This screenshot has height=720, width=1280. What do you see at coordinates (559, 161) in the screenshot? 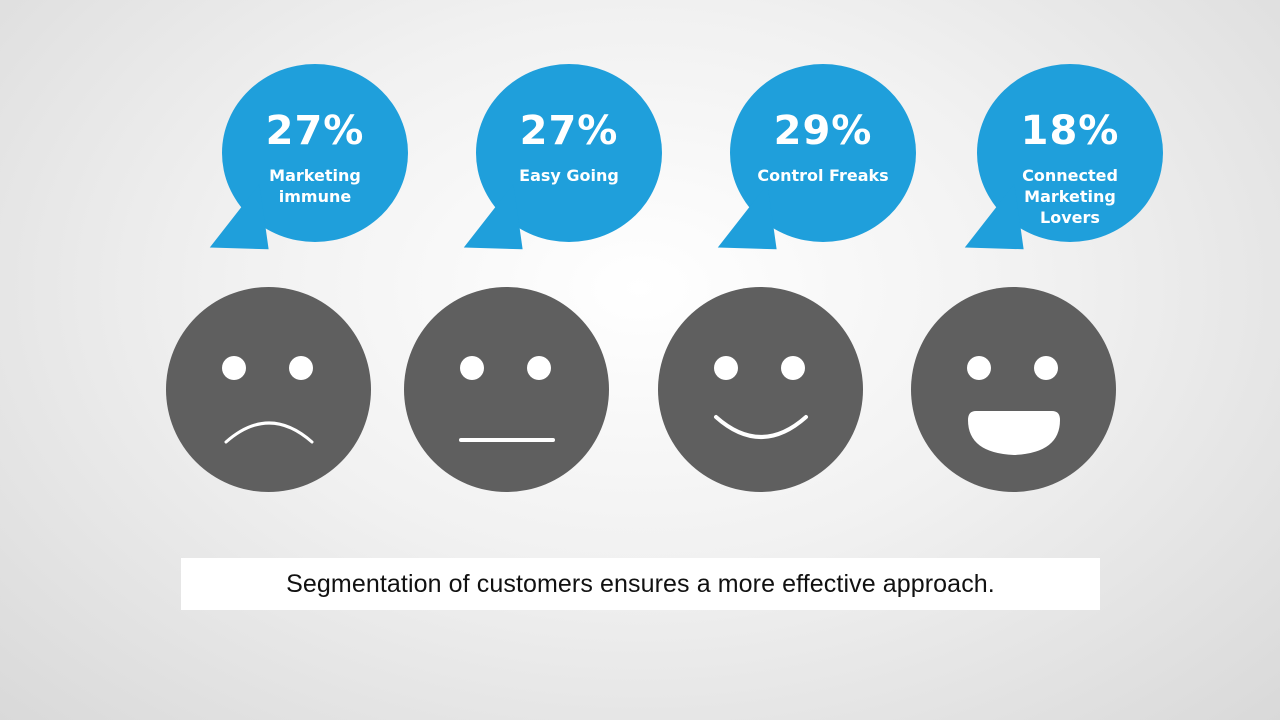
I see `percentage-speech-bubble: 27% Easy Going` at bounding box center [559, 161].